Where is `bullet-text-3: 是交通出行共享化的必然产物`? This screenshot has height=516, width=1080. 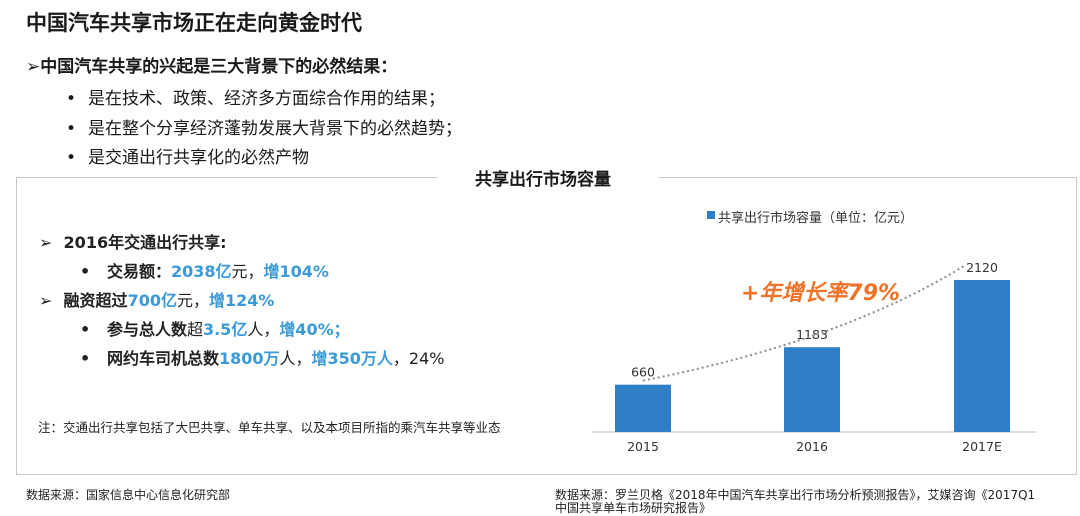
bullet-text-3: 是交通出行共享化的必然产物 is located at coordinates (198, 158).